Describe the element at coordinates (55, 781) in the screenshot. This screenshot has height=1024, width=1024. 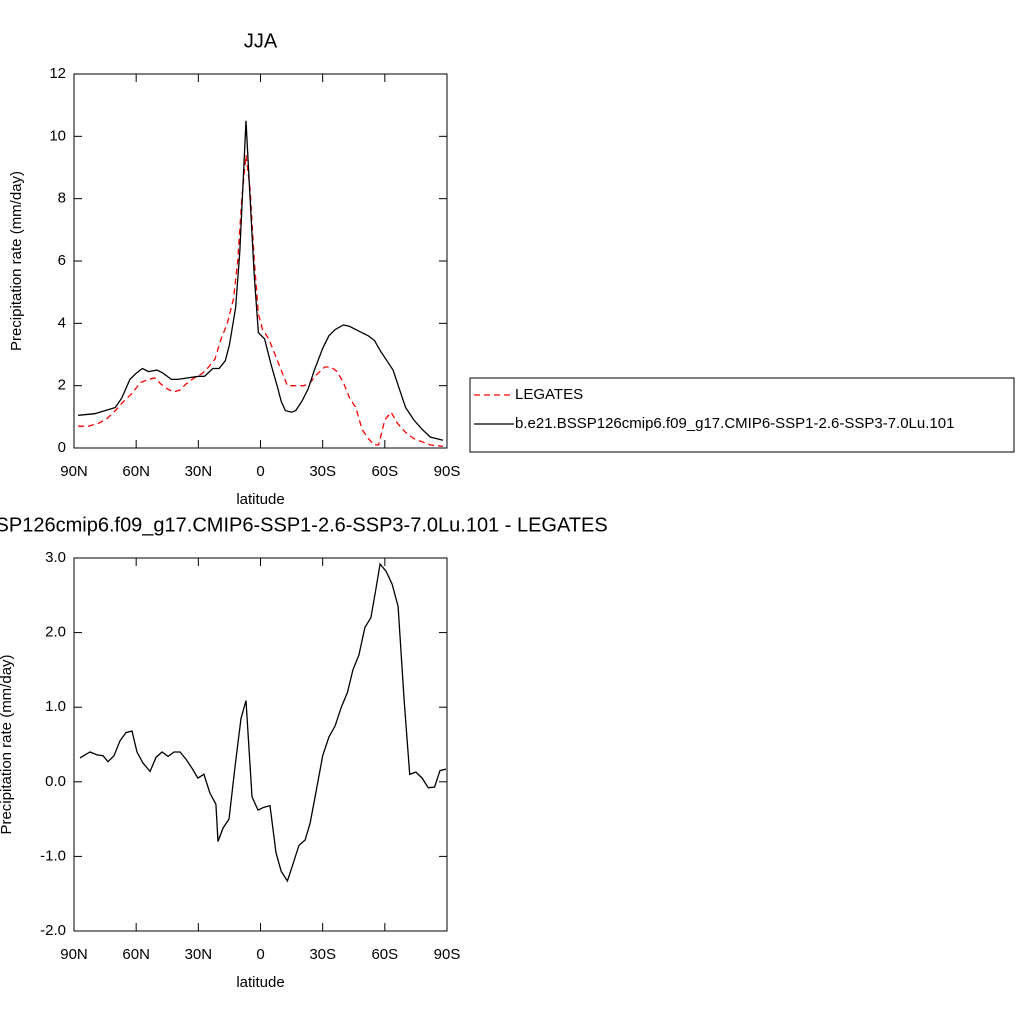
I see `y-tick-label: 0.0` at that location.